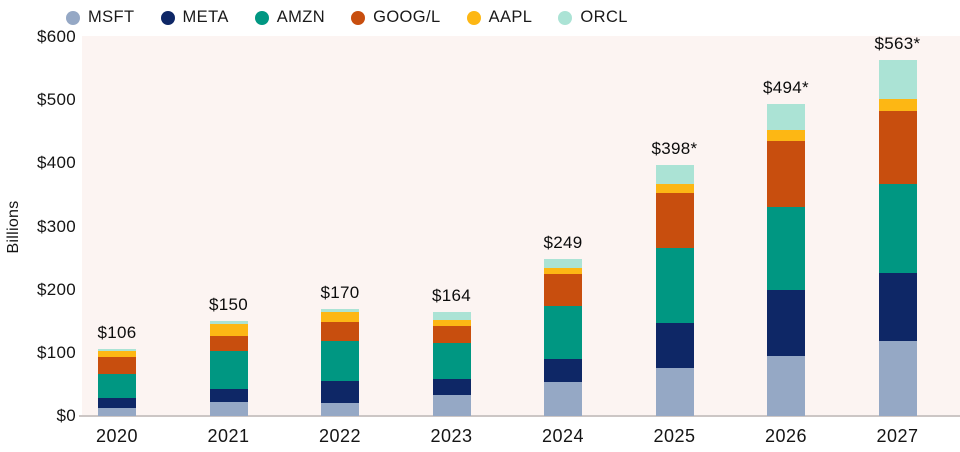  I want to click on y-tick-label: $200, so click(56, 289).